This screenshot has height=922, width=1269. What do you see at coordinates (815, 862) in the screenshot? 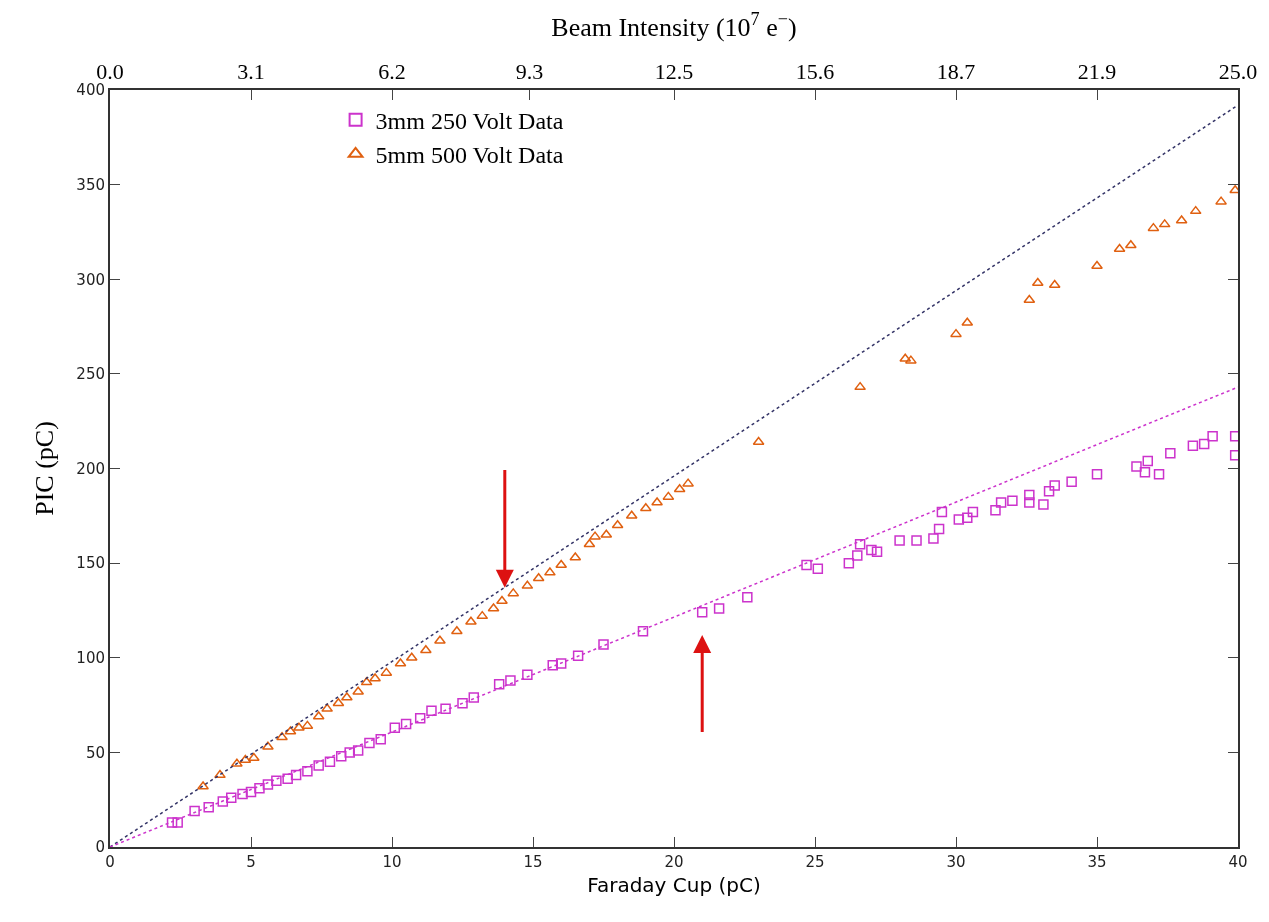
I see `x-tick-label: 25` at bounding box center [815, 862].